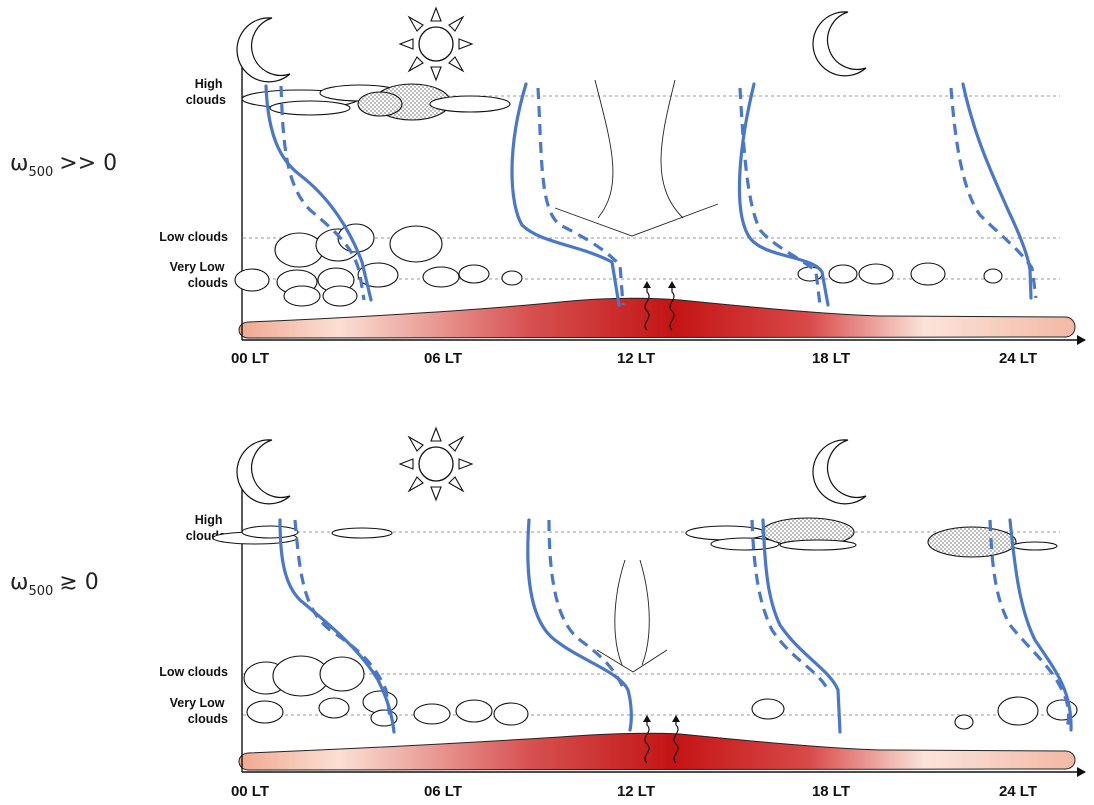 This screenshot has width=1094, height=805. Describe the element at coordinates (54, 584) in the screenshot. I see `regime-label: ω500 ≳ 0` at that location.